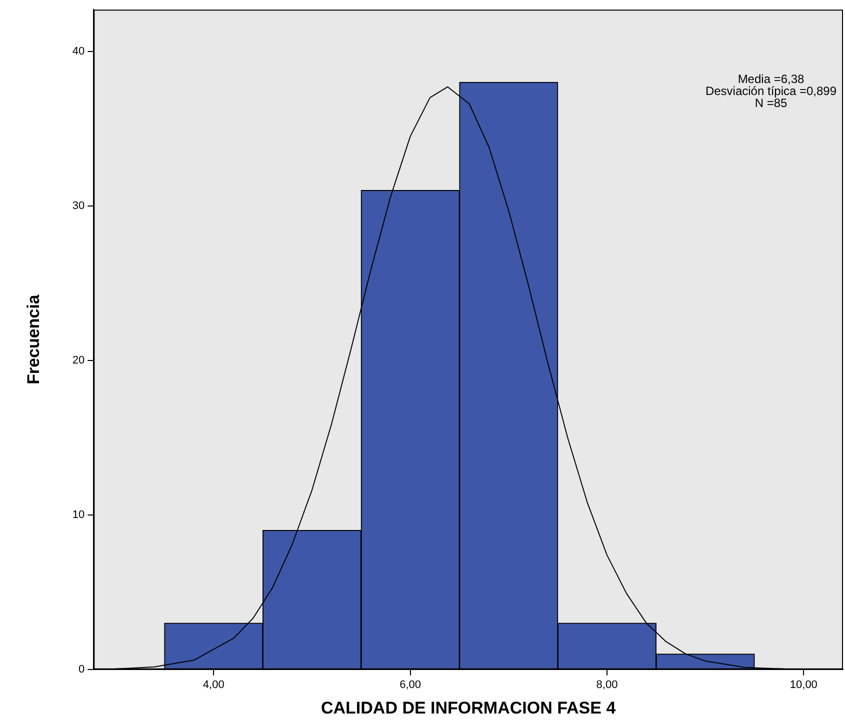 Image resolution: width=845 pixels, height=723 pixels. What do you see at coordinates (78, 51) in the screenshot?
I see `y-tick-label: 40` at bounding box center [78, 51].